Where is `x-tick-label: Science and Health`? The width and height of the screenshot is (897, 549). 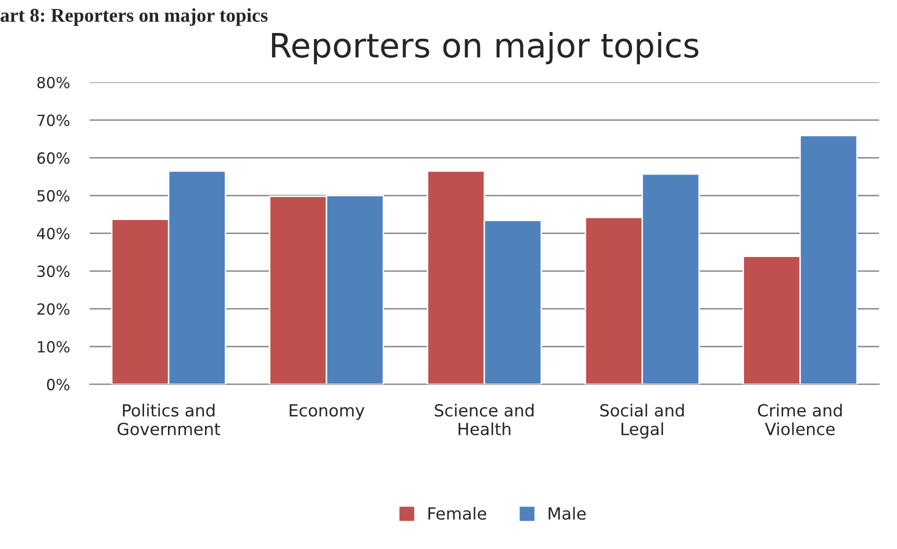
x-tick-label: Science and Health is located at coordinates (484, 420).